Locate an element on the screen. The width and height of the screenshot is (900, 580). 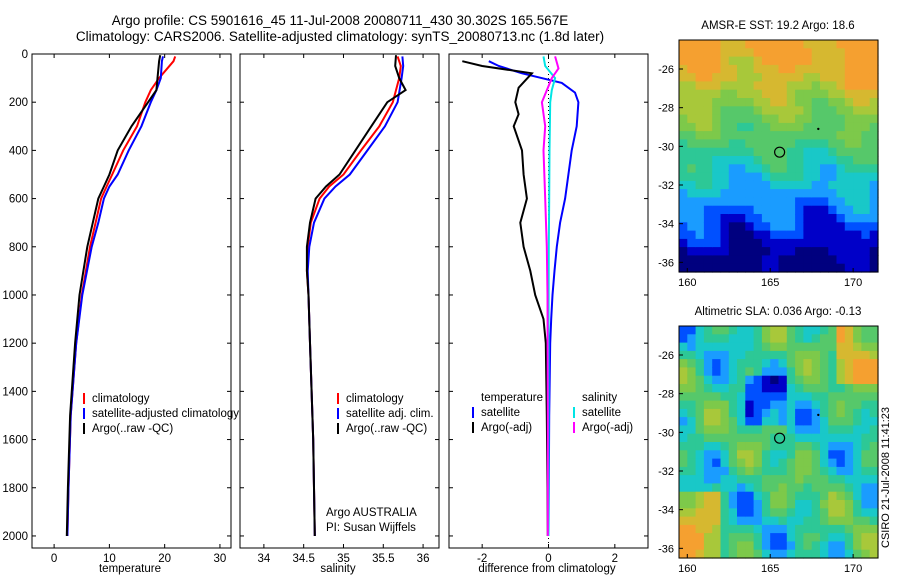
map-ytick-label: -34 is located at coordinates (666, 511).